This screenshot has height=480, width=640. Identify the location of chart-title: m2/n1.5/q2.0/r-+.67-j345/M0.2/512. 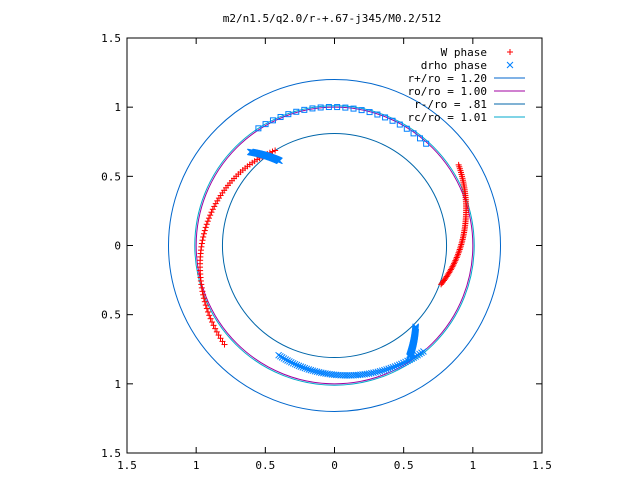
(332, 18).